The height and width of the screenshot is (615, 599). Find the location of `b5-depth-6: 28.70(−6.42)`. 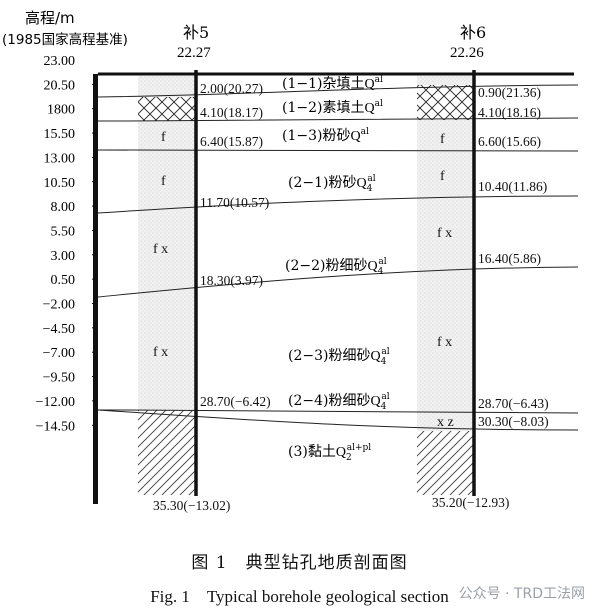

b5-depth-6: 28.70(−6.42) is located at coordinates (235, 401).